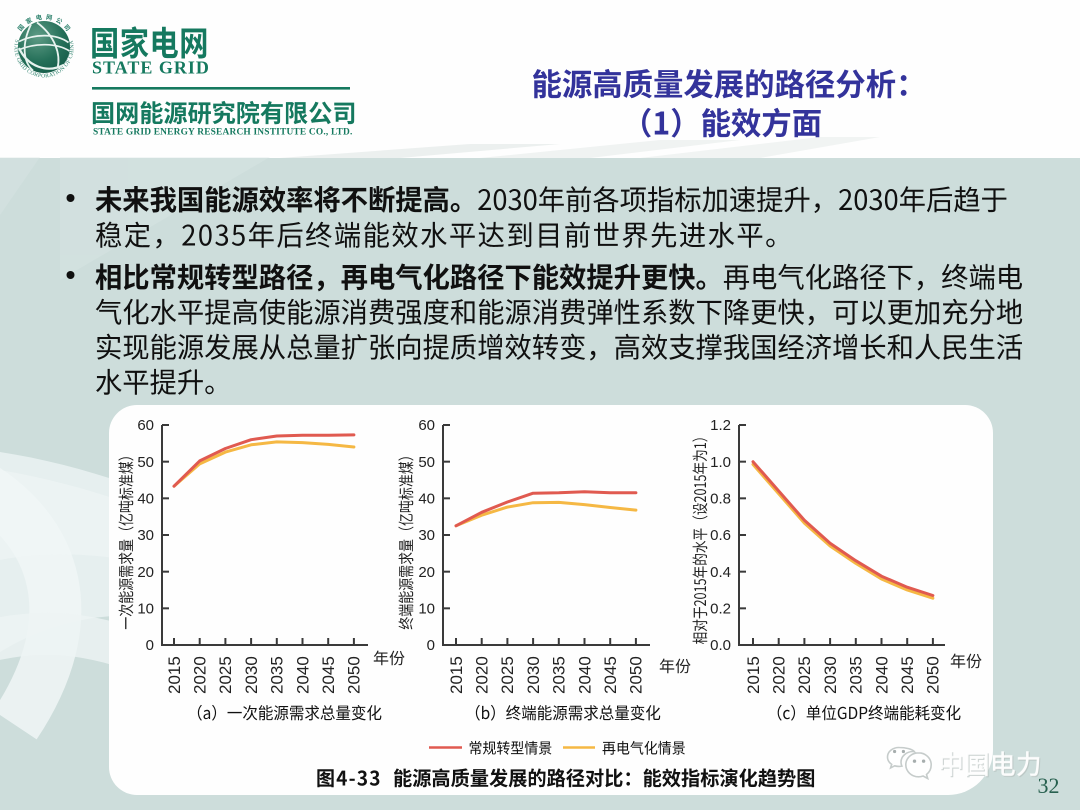 Image resolution: width=1080 pixels, height=810 pixels. What do you see at coordinates (151, 68) in the screenshot?
I see `svg-text: STATE GRID` at bounding box center [151, 68].